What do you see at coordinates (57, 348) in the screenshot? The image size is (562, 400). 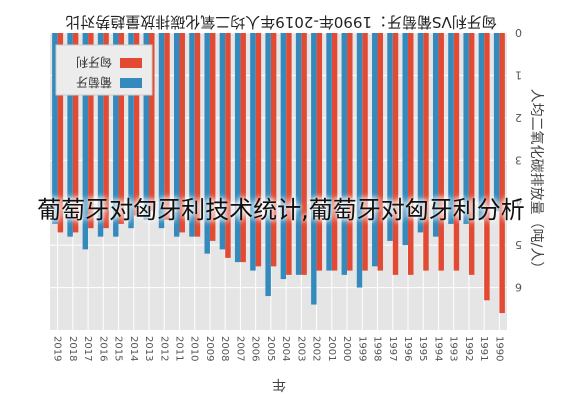 I see `x-tick-label: 2019` at bounding box center [57, 348].